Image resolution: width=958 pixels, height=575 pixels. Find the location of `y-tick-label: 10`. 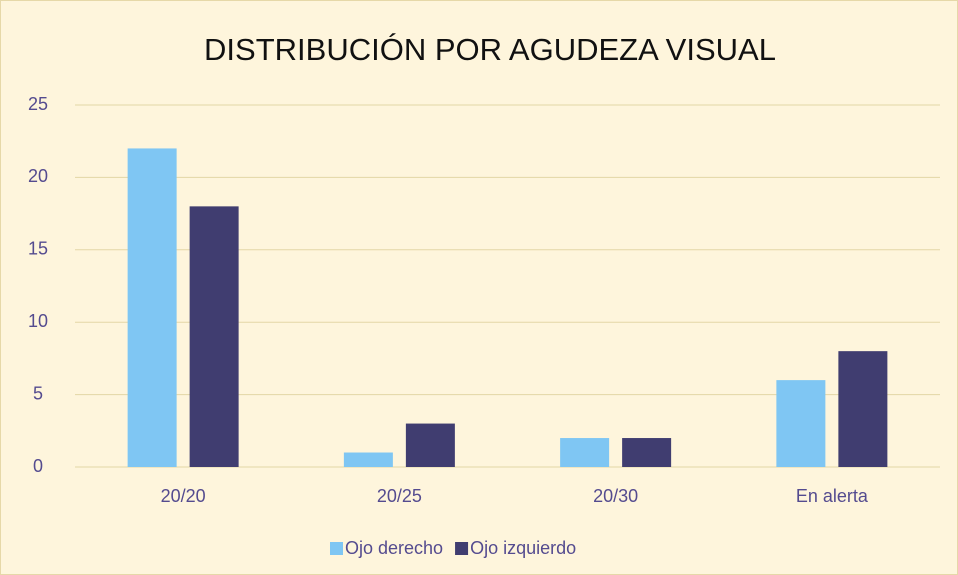

y-tick-label: 10 is located at coordinates (38, 321).